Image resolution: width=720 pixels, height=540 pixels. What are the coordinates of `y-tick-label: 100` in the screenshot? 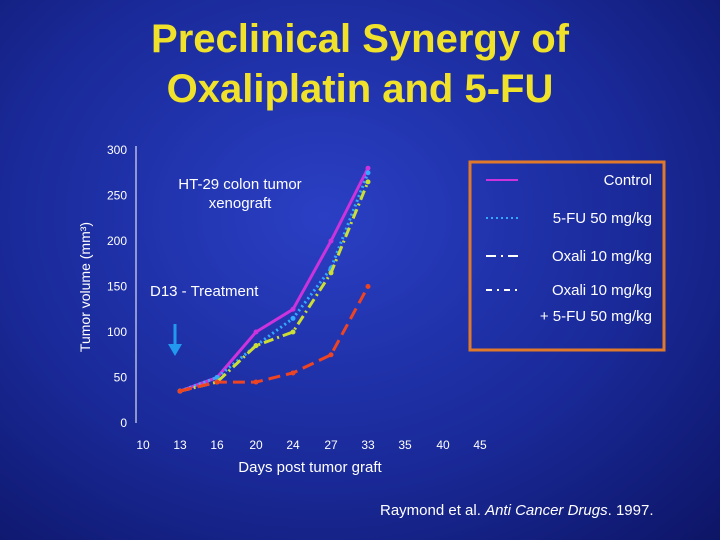 It's located at (117, 332).